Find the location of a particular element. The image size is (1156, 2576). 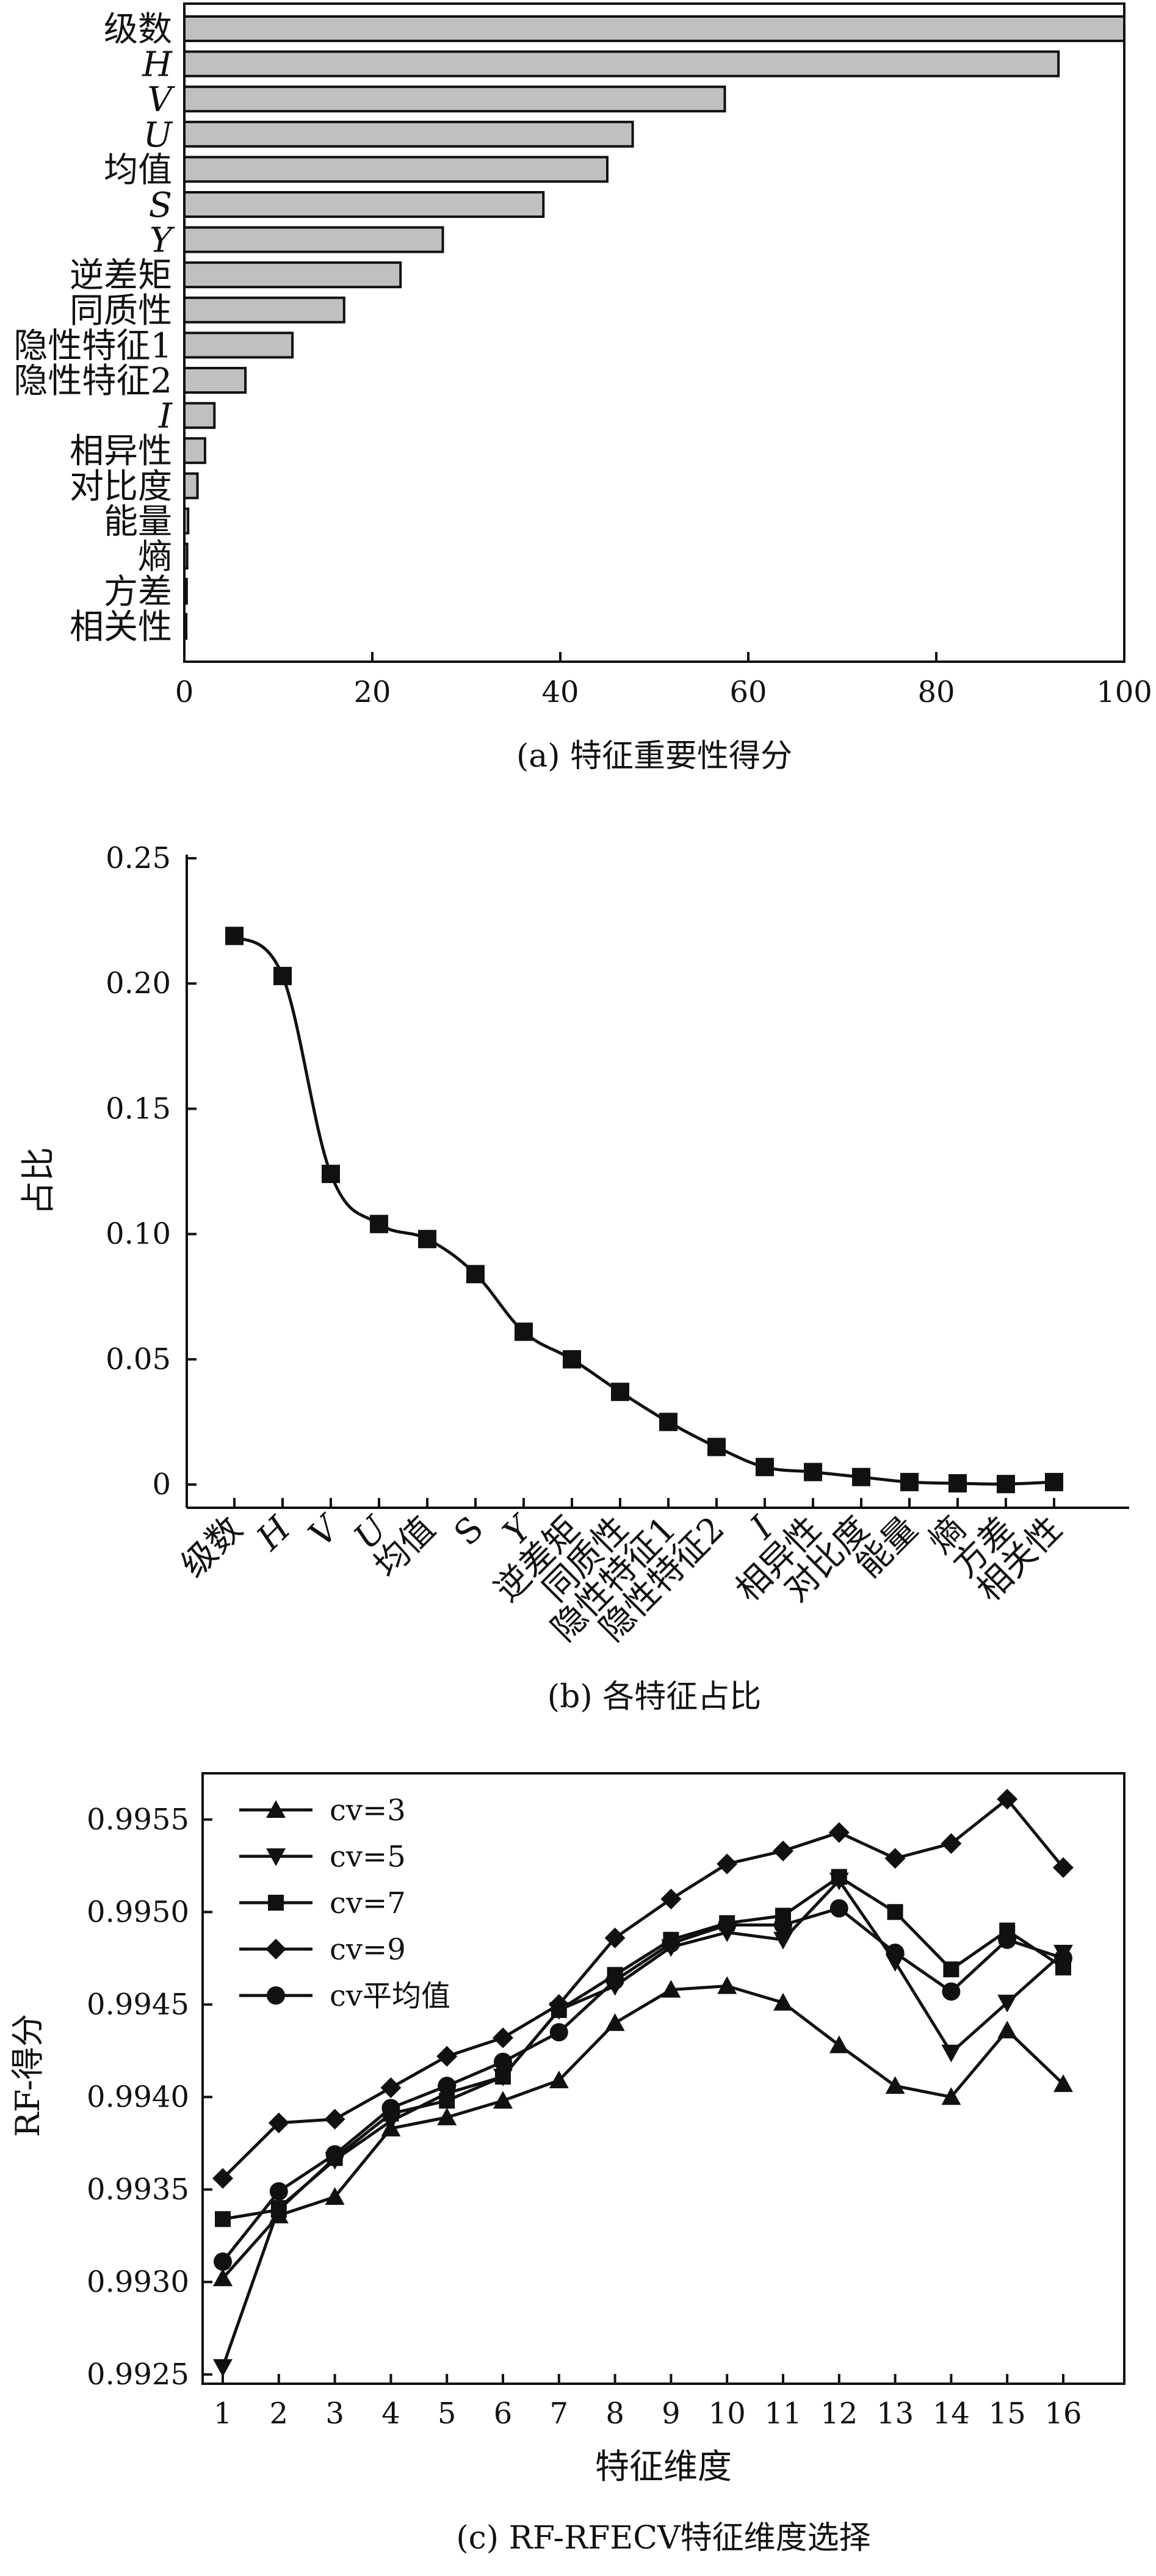

x-tick-label: 4 is located at coordinates (390, 2414).